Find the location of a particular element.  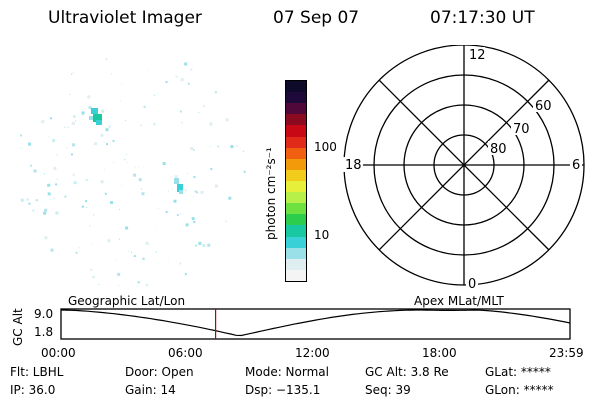

timeline-right-title: Apex MLat/MLT is located at coordinates (459, 301).